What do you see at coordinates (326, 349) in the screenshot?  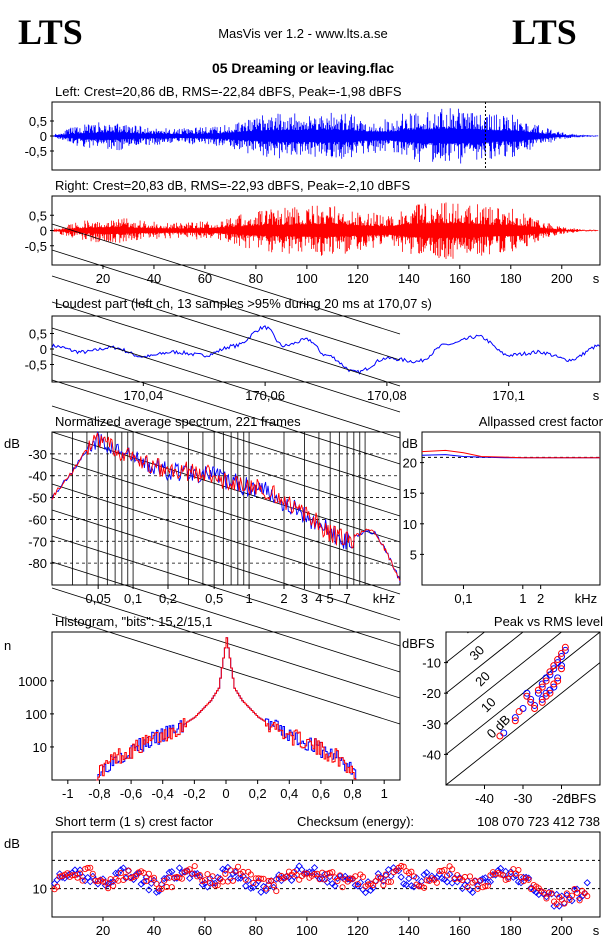 I see `loudest-part-frame` at bounding box center [326, 349].